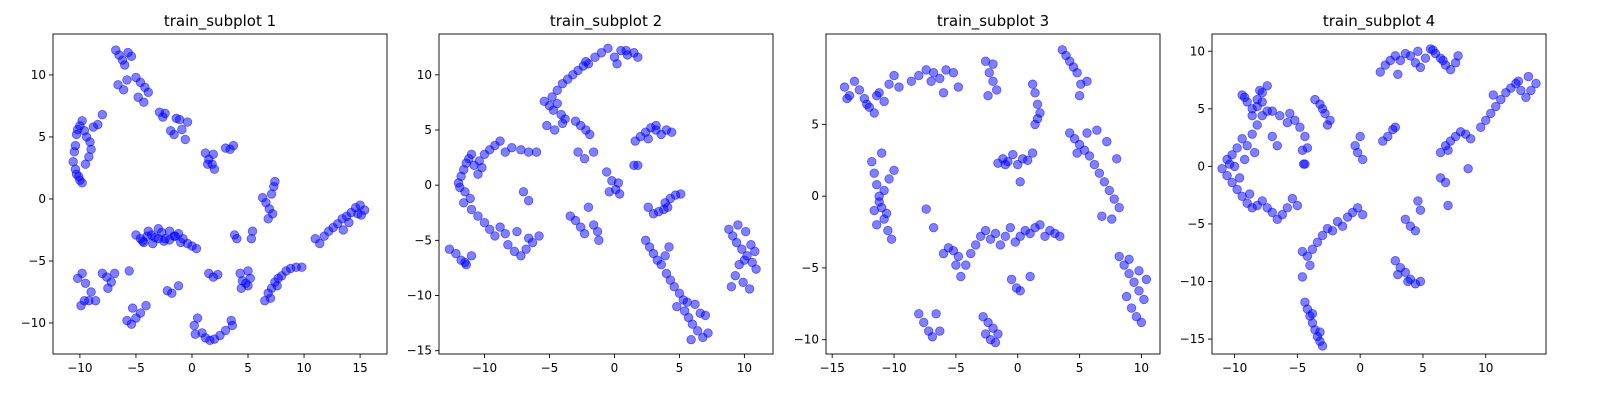 The width and height of the screenshot is (1600, 400). What do you see at coordinates (815, 124) in the screenshot?
I see `y-tick-label: 5` at bounding box center [815, 124].